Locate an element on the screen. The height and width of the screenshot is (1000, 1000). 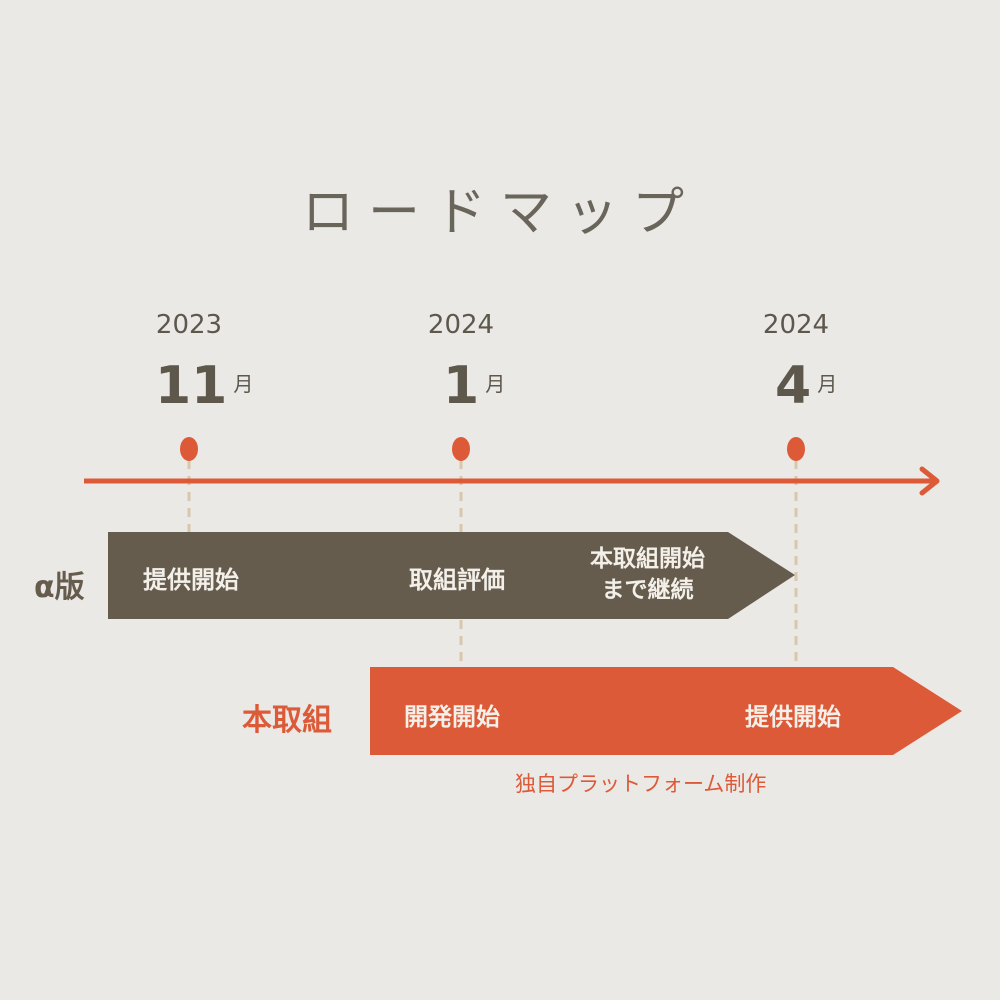
main-step: 開発開始 is located at coordinates (452, 717).